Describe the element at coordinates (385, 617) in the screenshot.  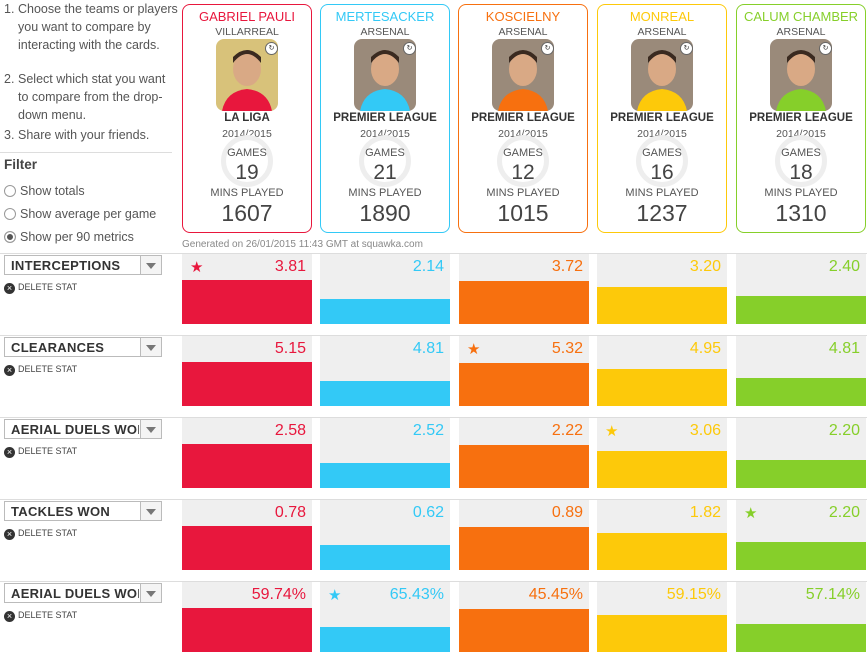
I see `stat-cell: 65.43% ★` at that location.